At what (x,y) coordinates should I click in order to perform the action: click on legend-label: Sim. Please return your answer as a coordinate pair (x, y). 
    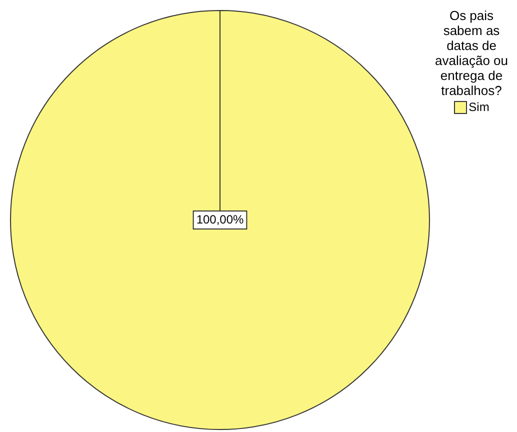
    Looking at the image, I should click on (479, 107).